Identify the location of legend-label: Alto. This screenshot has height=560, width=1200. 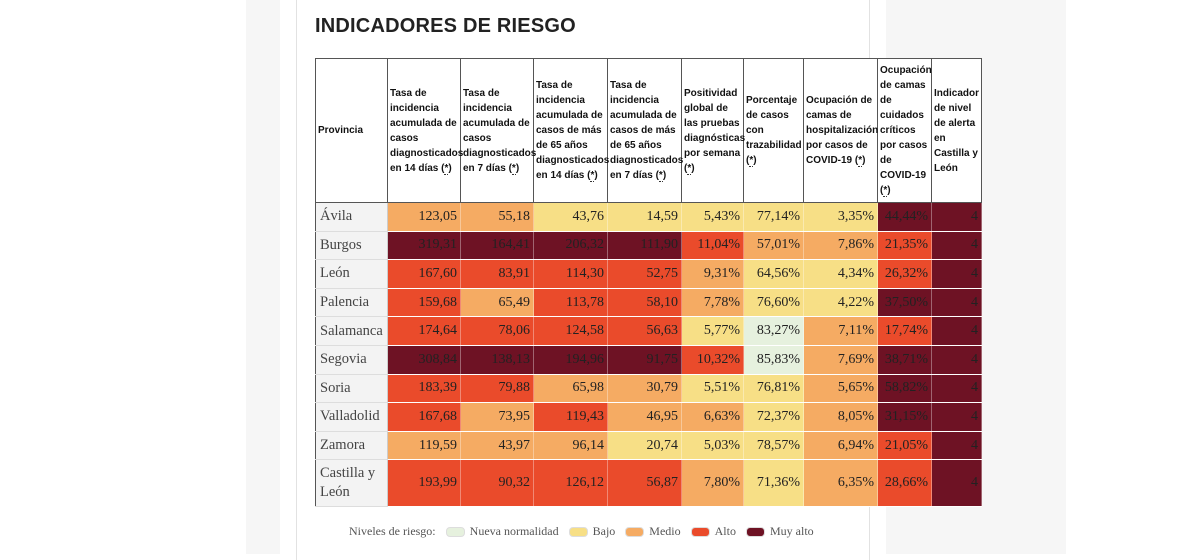
(725, 531).